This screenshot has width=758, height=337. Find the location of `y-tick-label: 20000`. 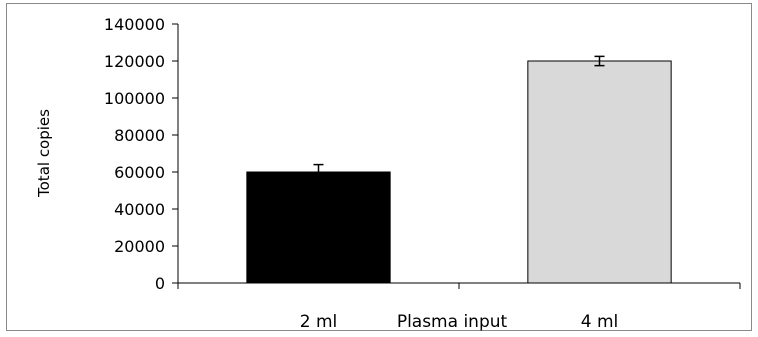

y-tick-label: 20000 is located at coordinates (139, 246).